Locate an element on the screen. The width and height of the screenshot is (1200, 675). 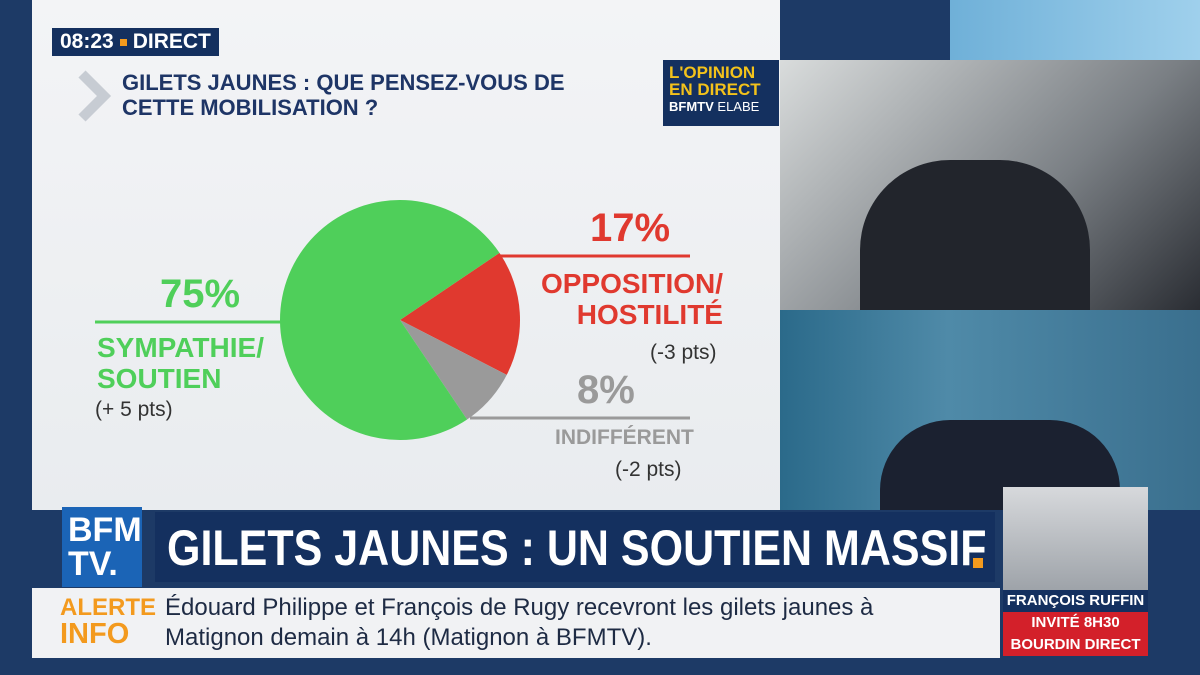
logo-partner: ELABE is located at coordinates (738, 106).